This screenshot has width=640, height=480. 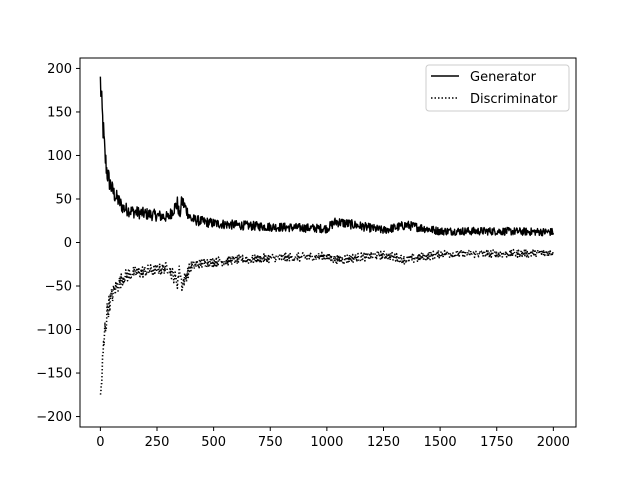 What do you see at coordinates (54, 330) in the screenshot?
I see `y-tick-label: −100` at bounding box center [54, 330].